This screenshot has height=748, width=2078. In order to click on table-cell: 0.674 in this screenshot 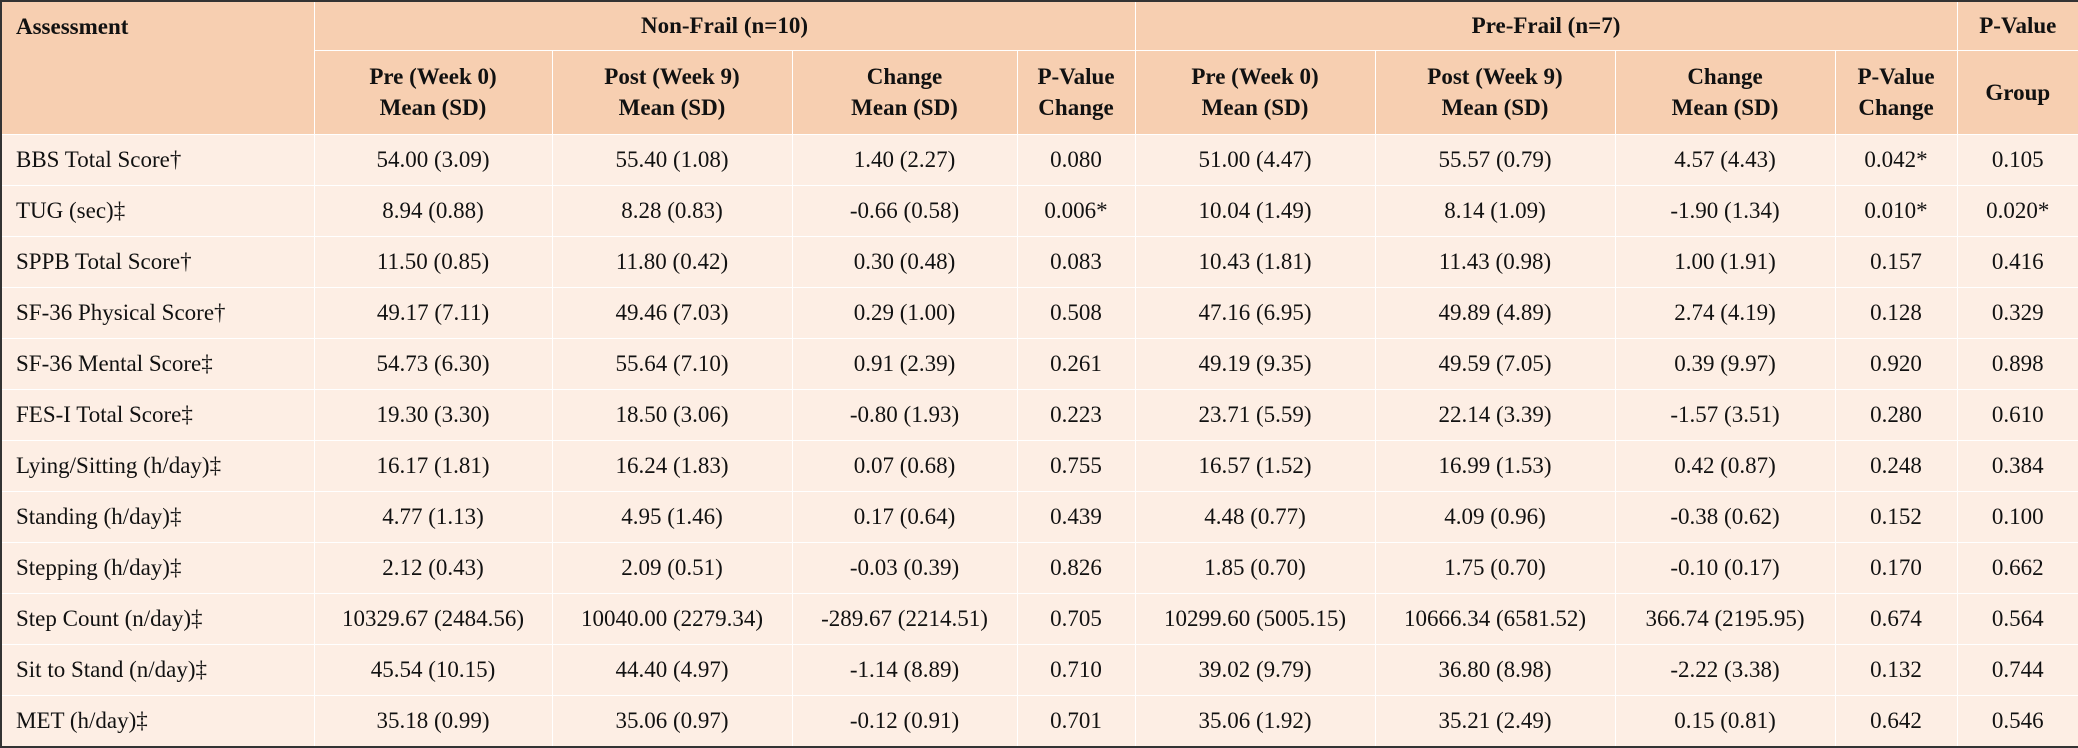, I will do `click(1896, 619)`.